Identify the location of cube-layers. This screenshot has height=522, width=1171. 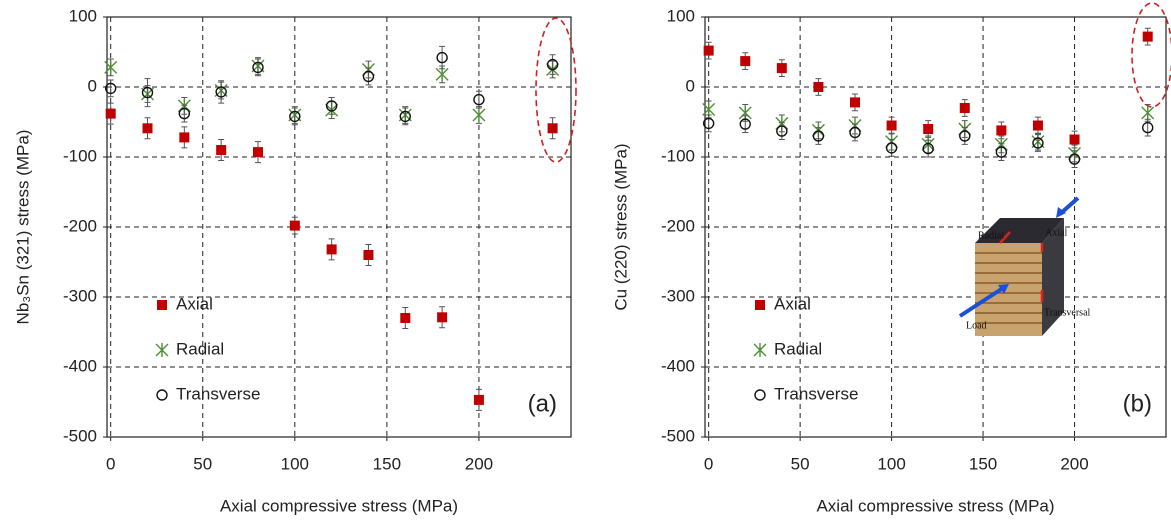
(1008, 288).